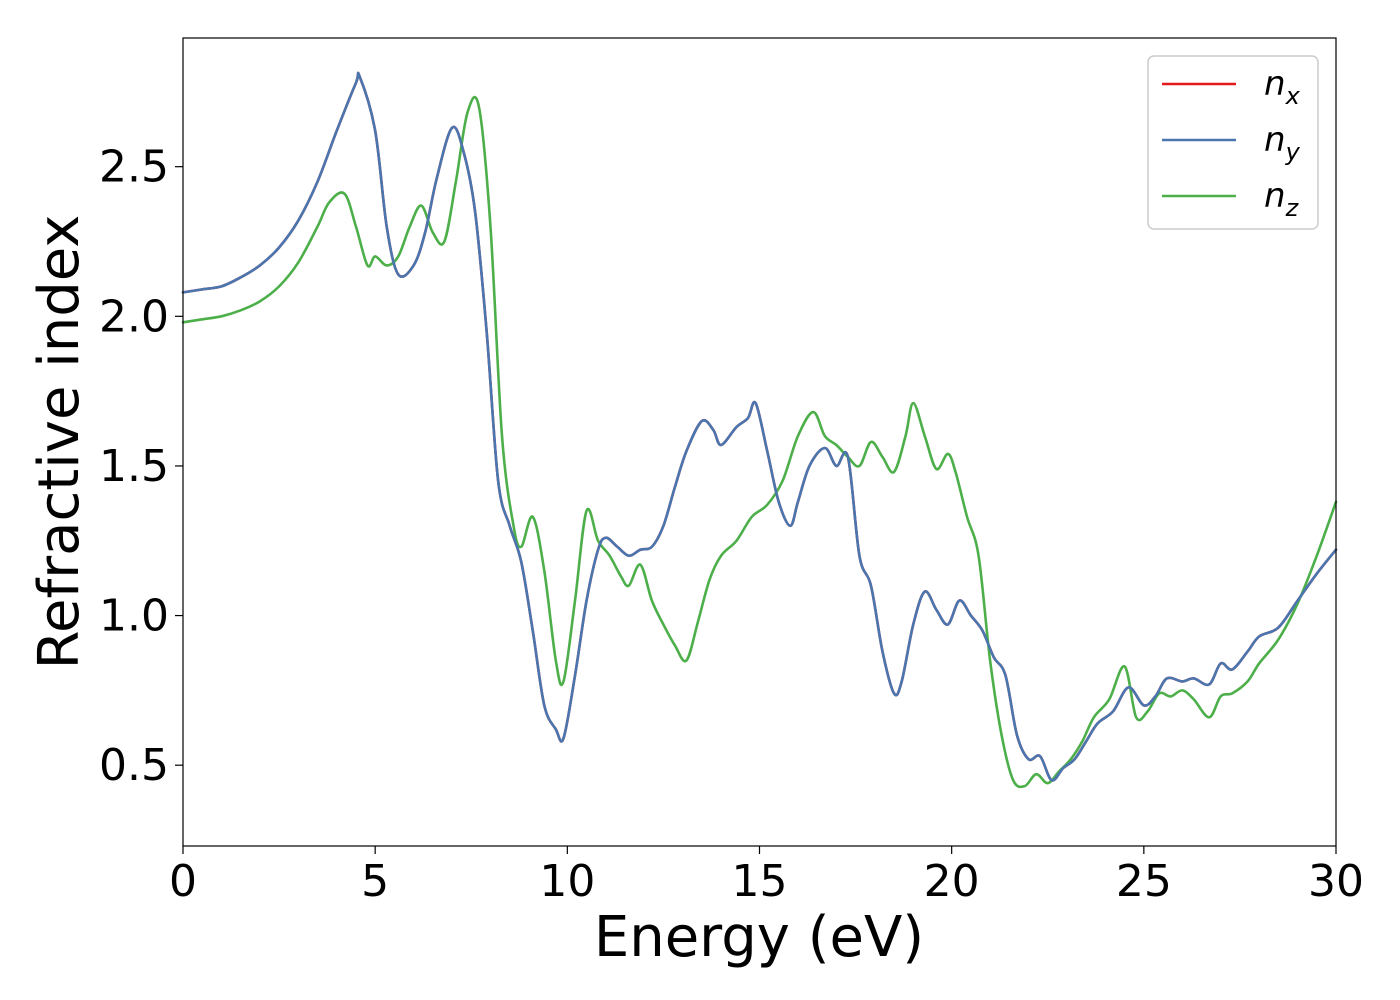  What do you see at coordinates (1144, 881) in the screenshot?
I see `x-tick-label: 25` at bounding box center [1144, 881].